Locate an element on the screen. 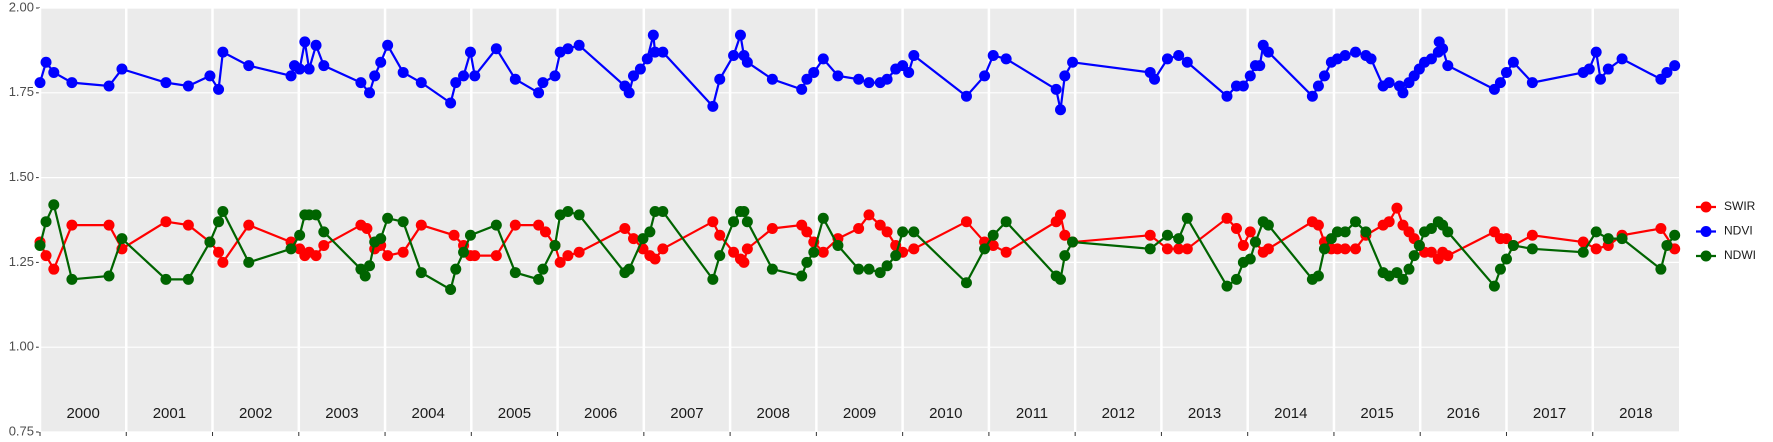 This screenshot has height=442, width=1773. year-label: 2014 is located at coordinates (1290, 413).